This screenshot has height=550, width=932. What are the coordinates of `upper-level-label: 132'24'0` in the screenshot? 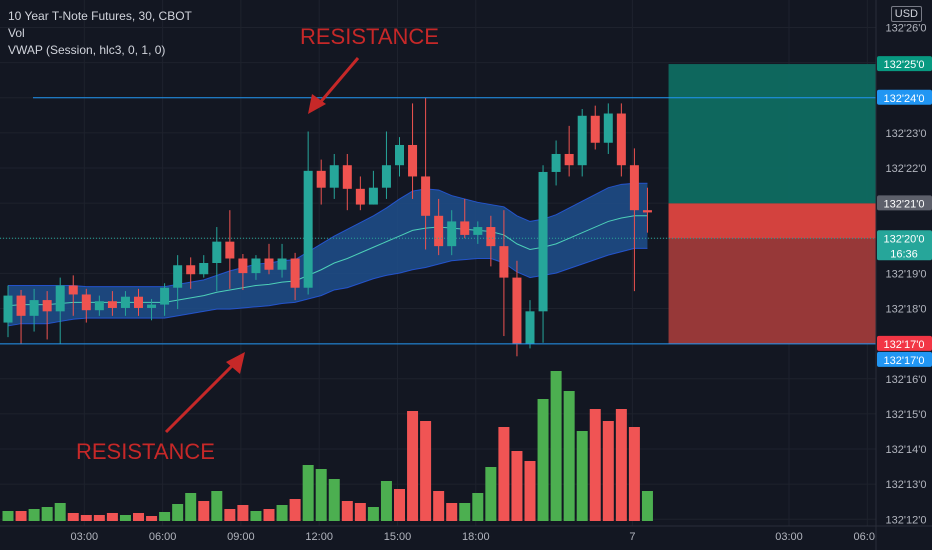 It's located at (904, 97).